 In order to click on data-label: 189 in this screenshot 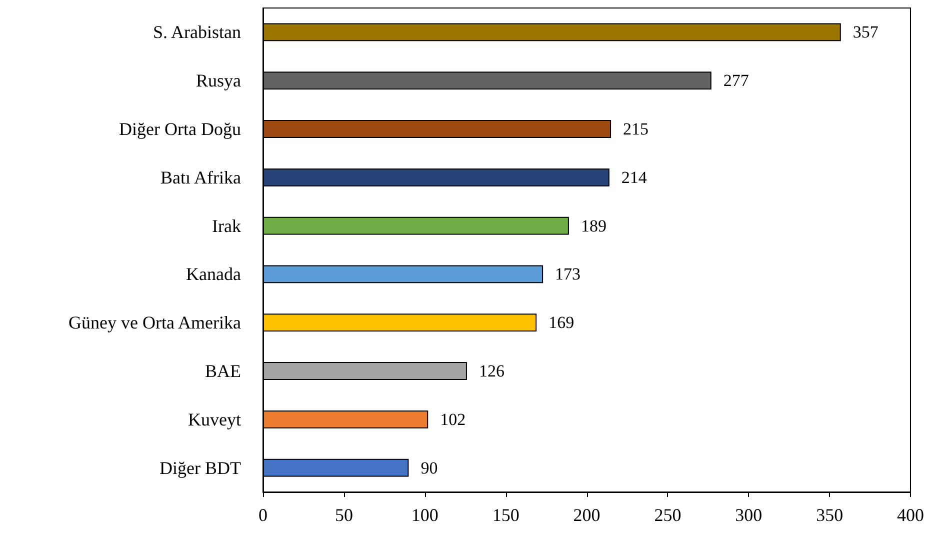, I will do `click(593, 226)`.